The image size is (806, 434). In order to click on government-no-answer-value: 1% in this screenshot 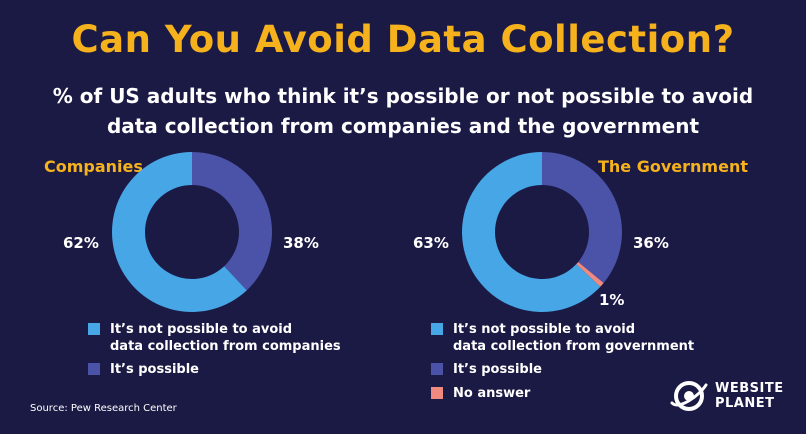, I will do `click(612, 300)`.